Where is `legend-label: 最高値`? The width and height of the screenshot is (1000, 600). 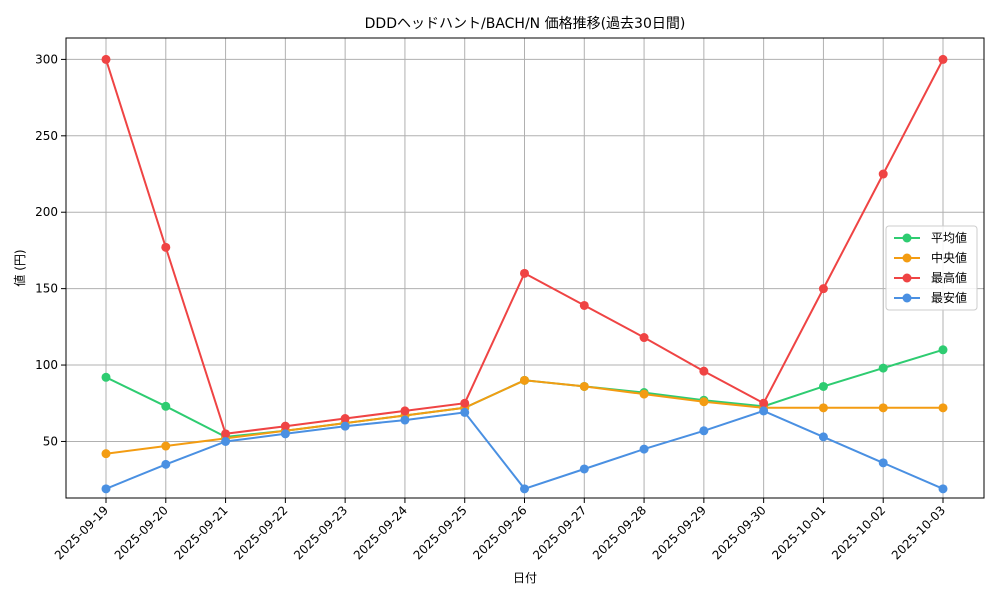
legend-label: 最高値 is located at coordinates (949, 277).